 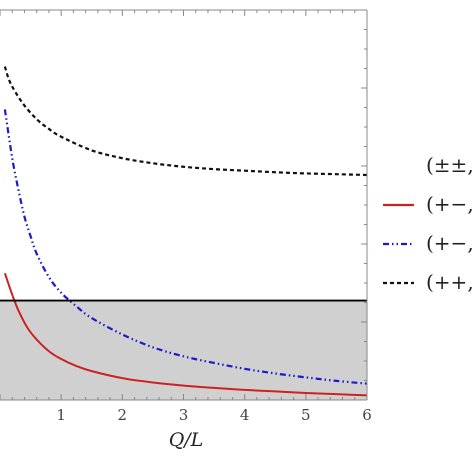 What do you see at coordinates (364, 205) in the screenshot?
I see `right-axis-ticks` at bounding box center [364, 205].